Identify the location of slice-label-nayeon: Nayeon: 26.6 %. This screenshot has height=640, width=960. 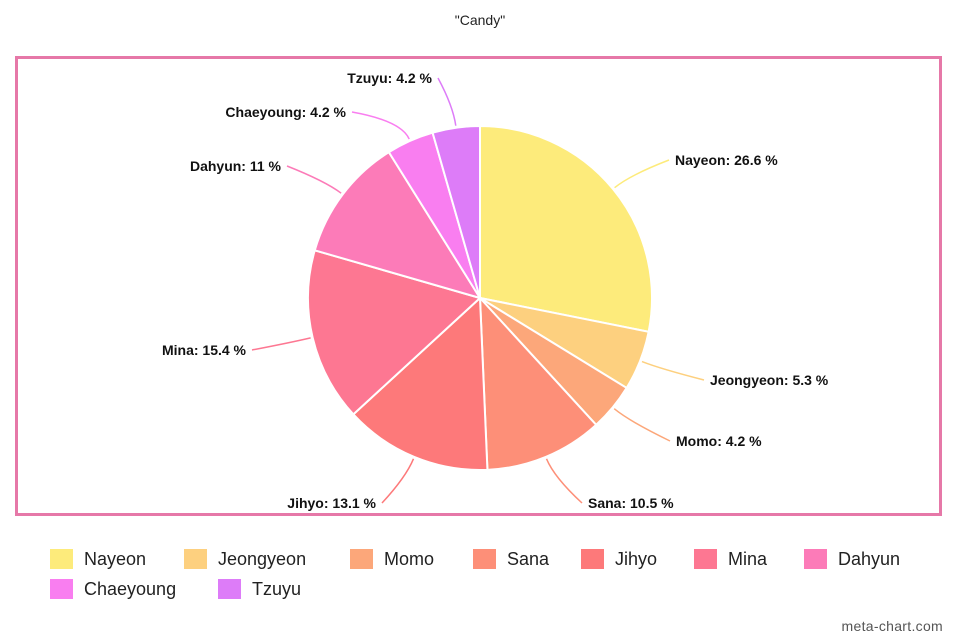
(726, 160).